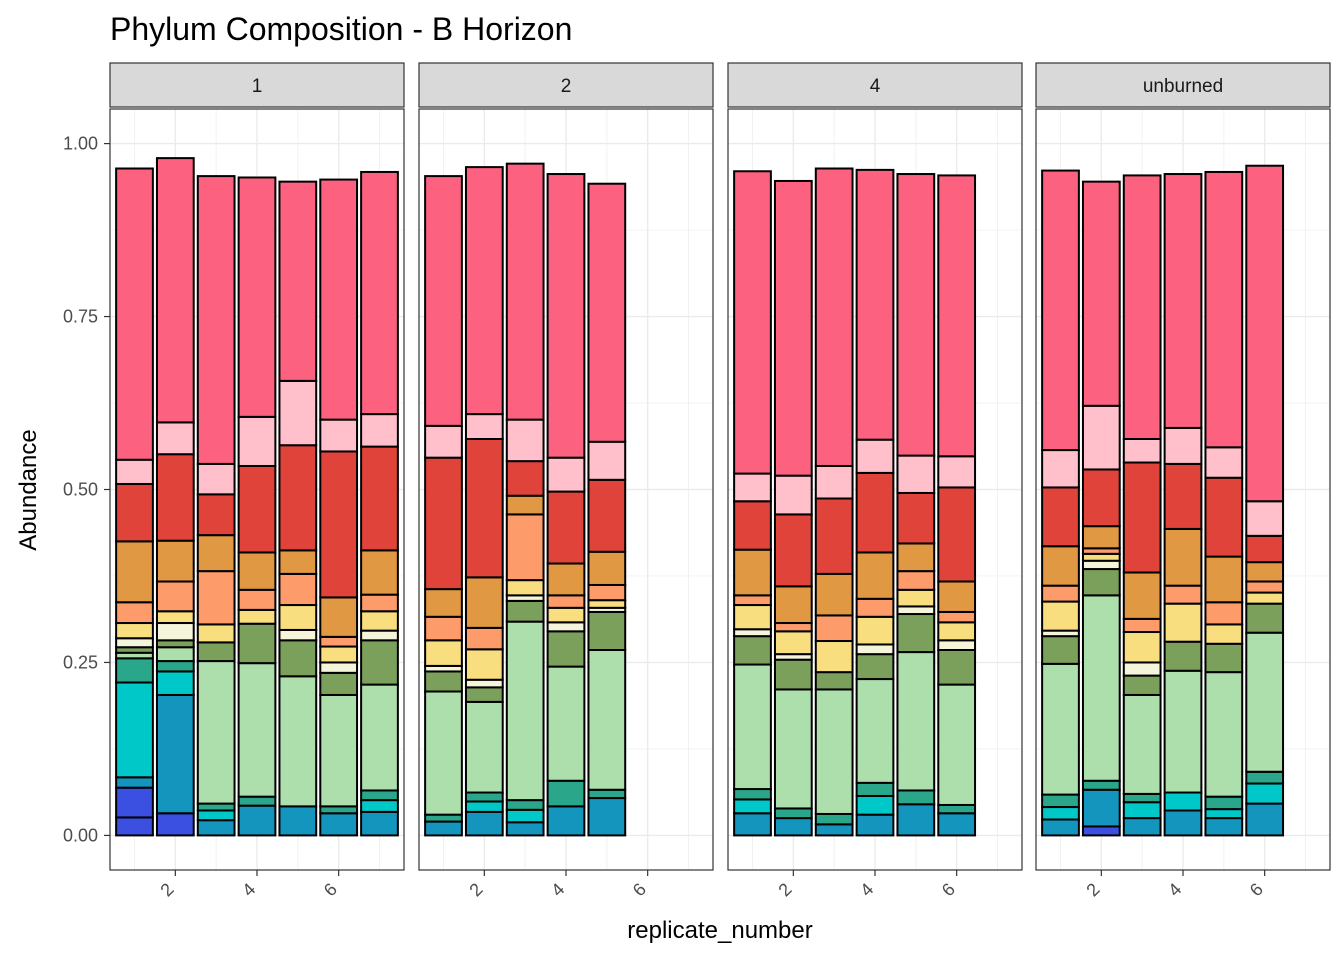  Describe the element at coordinates (80, 835) in the screenshot. I see `y-tick-label: 0.00` at that location.